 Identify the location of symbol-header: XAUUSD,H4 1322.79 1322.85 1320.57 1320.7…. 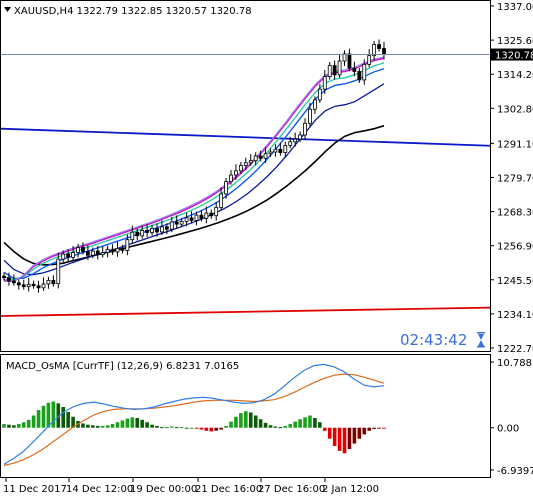
(133, 11).